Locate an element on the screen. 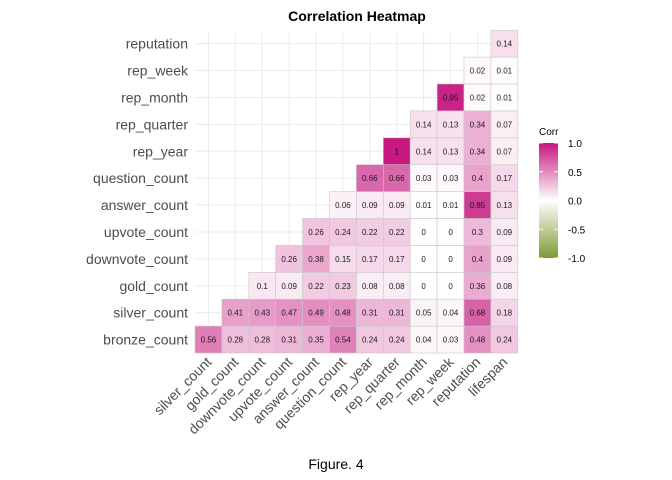  legend-tick-label: -1.0 is located at coordinates (577, 259).